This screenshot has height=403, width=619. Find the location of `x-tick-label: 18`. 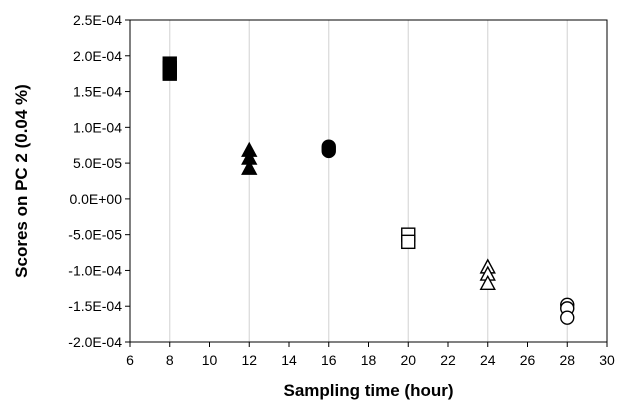

x-tick-label: 18 is located at coordinates (369, 360).